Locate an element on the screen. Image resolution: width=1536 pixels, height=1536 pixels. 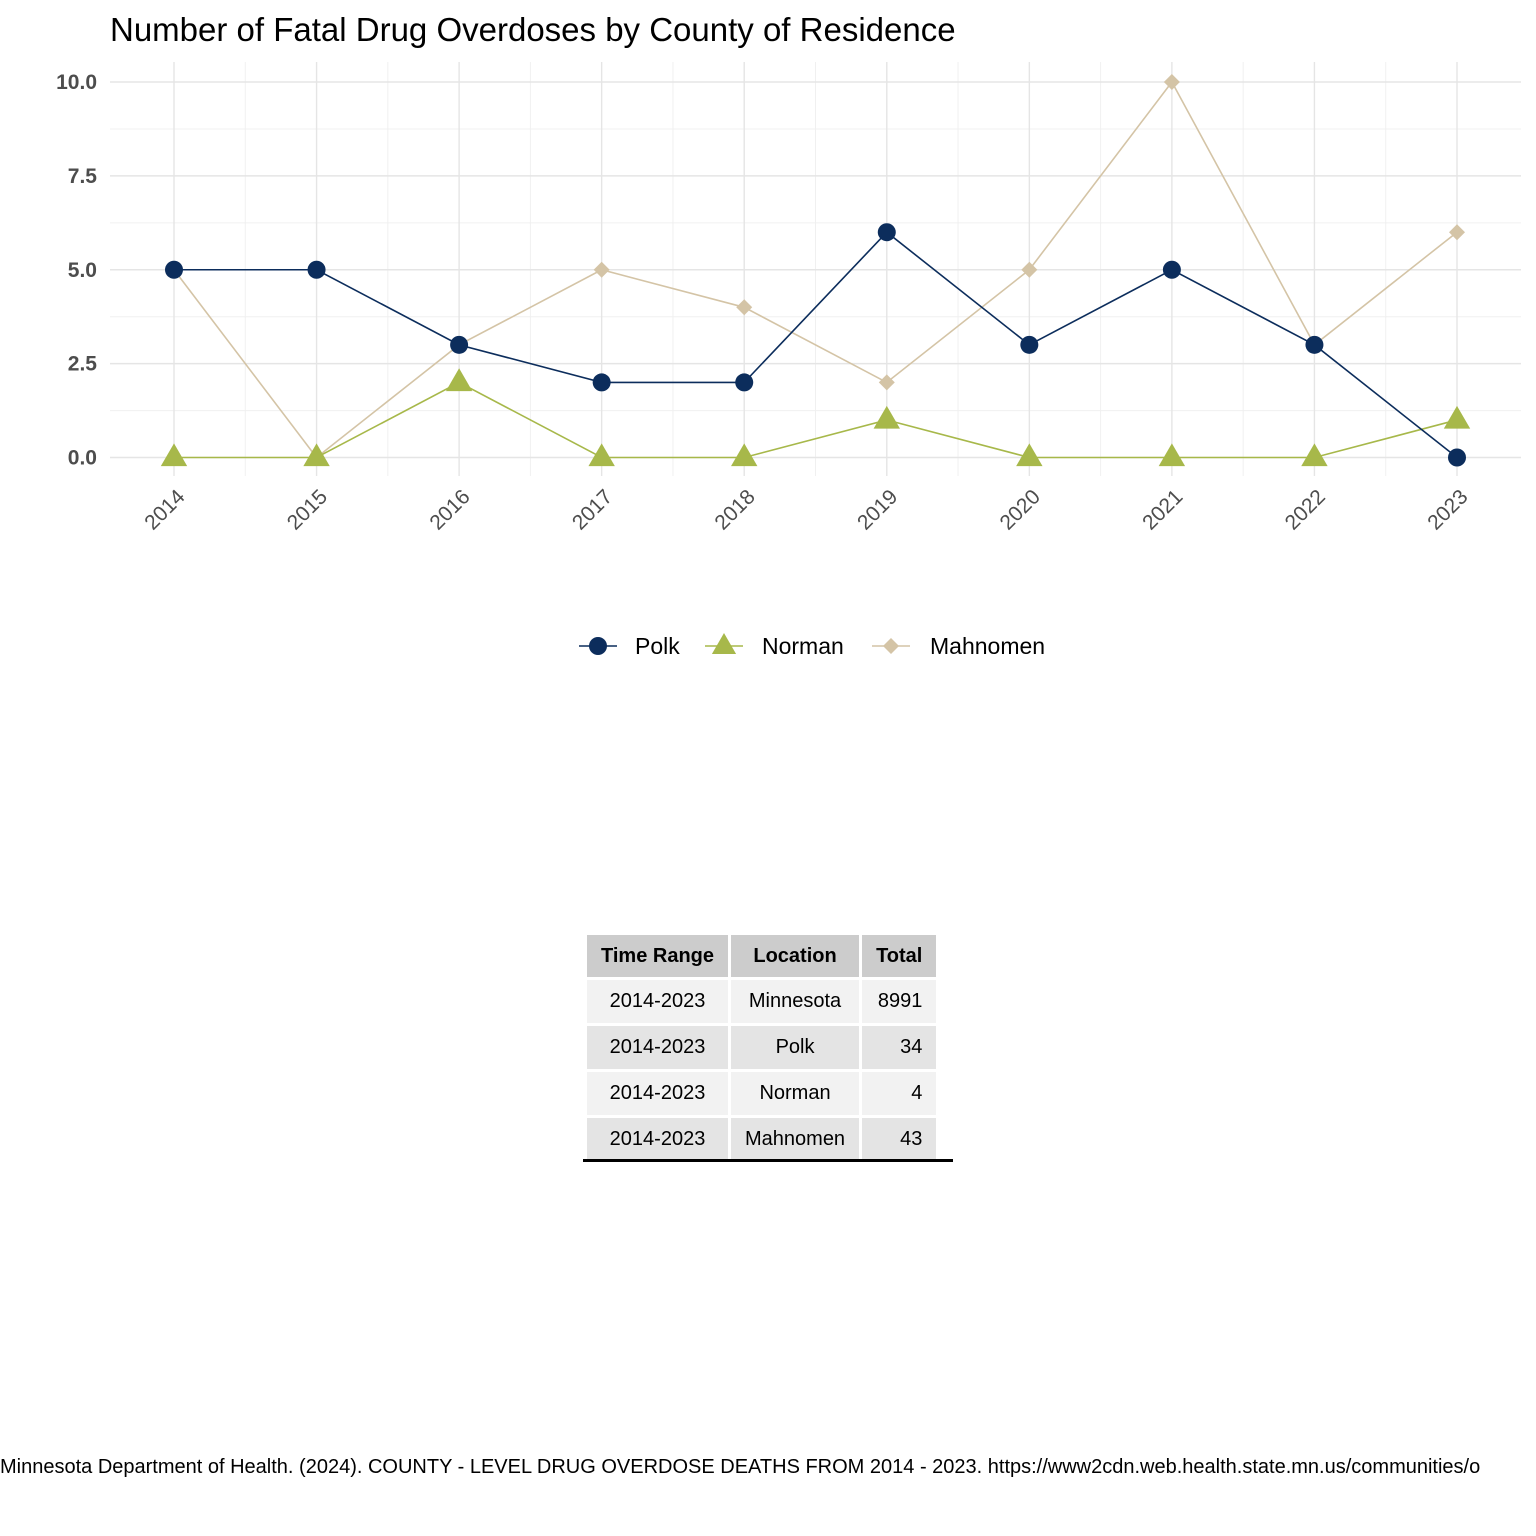
legend-item-mahnomen: Mahnomen is located at coordinates (958, 646).